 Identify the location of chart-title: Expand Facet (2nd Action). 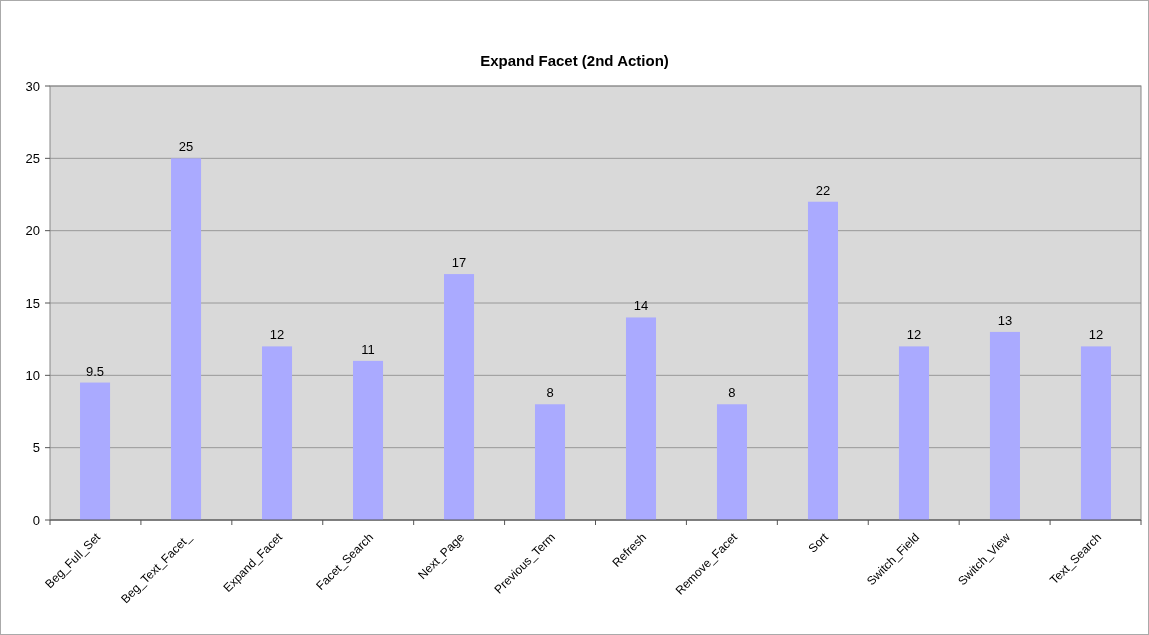
(574, 60).